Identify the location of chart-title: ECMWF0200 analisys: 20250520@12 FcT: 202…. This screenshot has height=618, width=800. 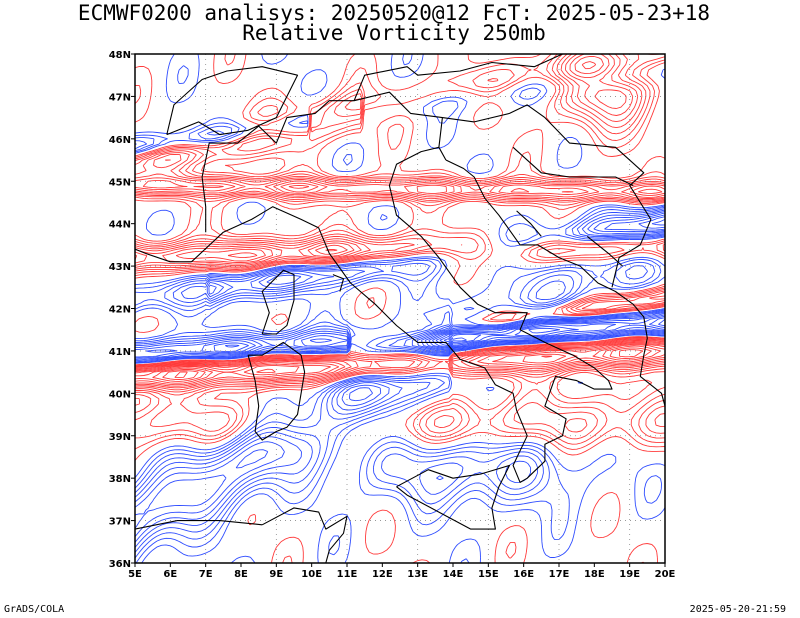
(394, 13).